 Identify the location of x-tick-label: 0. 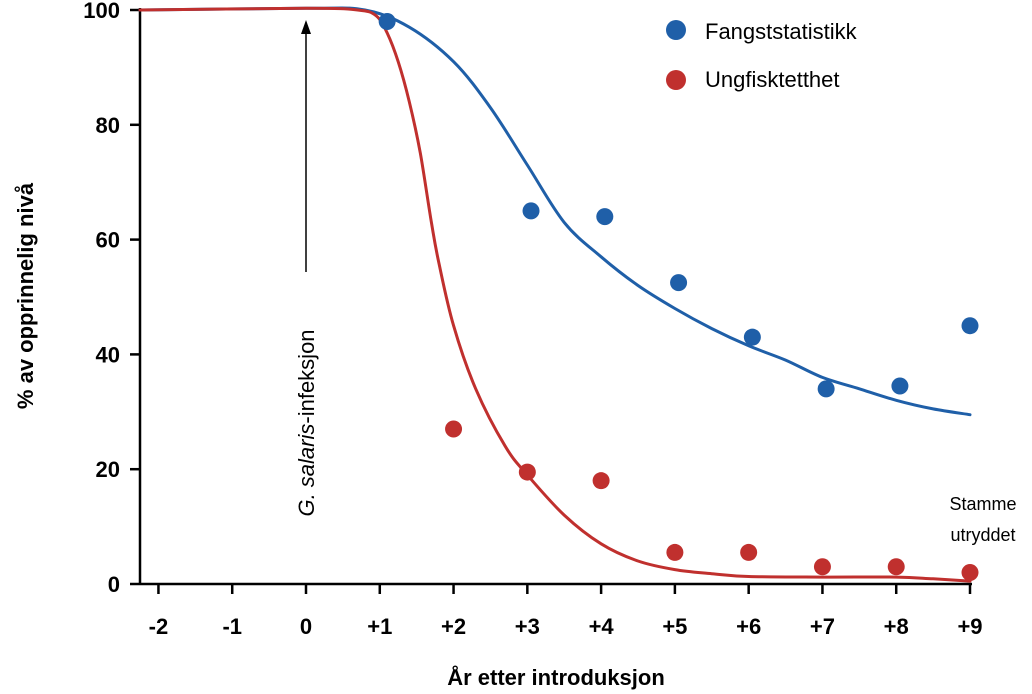
(306, 626).